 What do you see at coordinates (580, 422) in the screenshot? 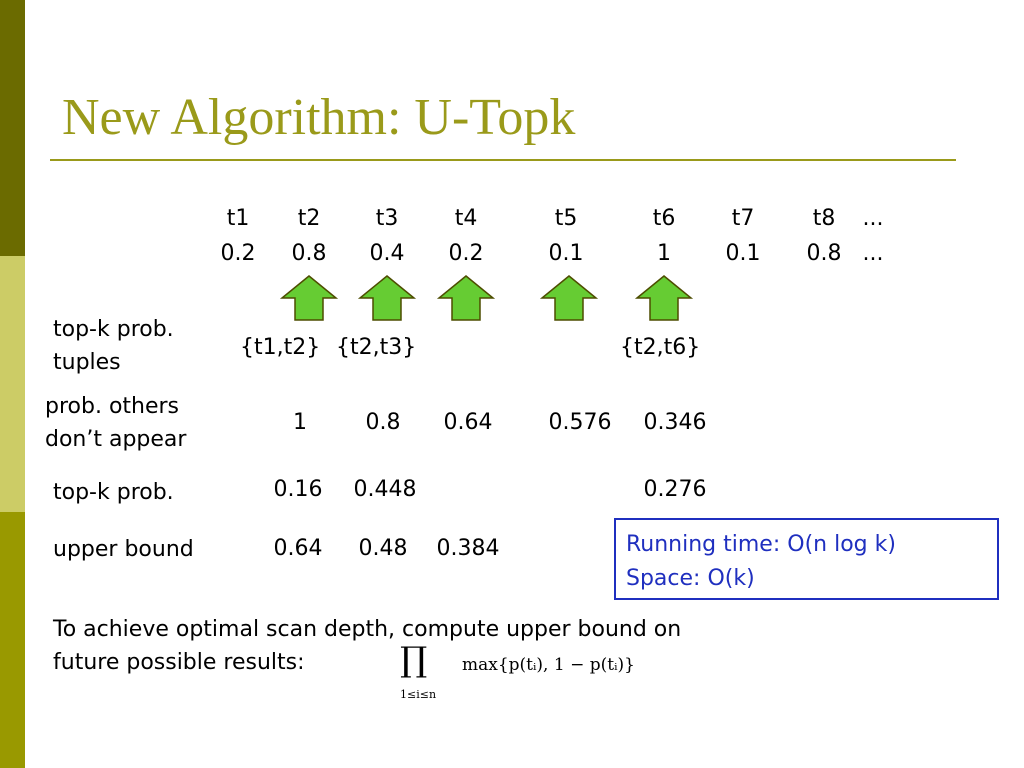
I see `cell: 0.576` at bounding box center [580, 422].